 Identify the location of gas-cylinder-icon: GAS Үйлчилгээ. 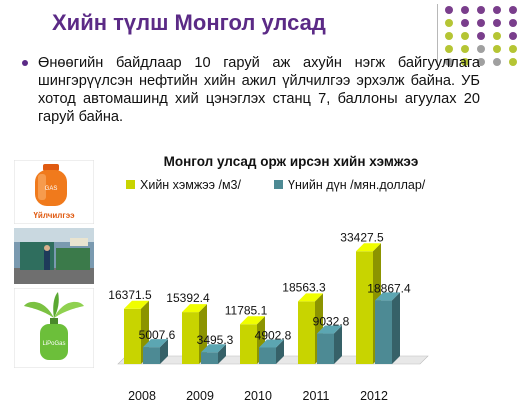
(54, 192).